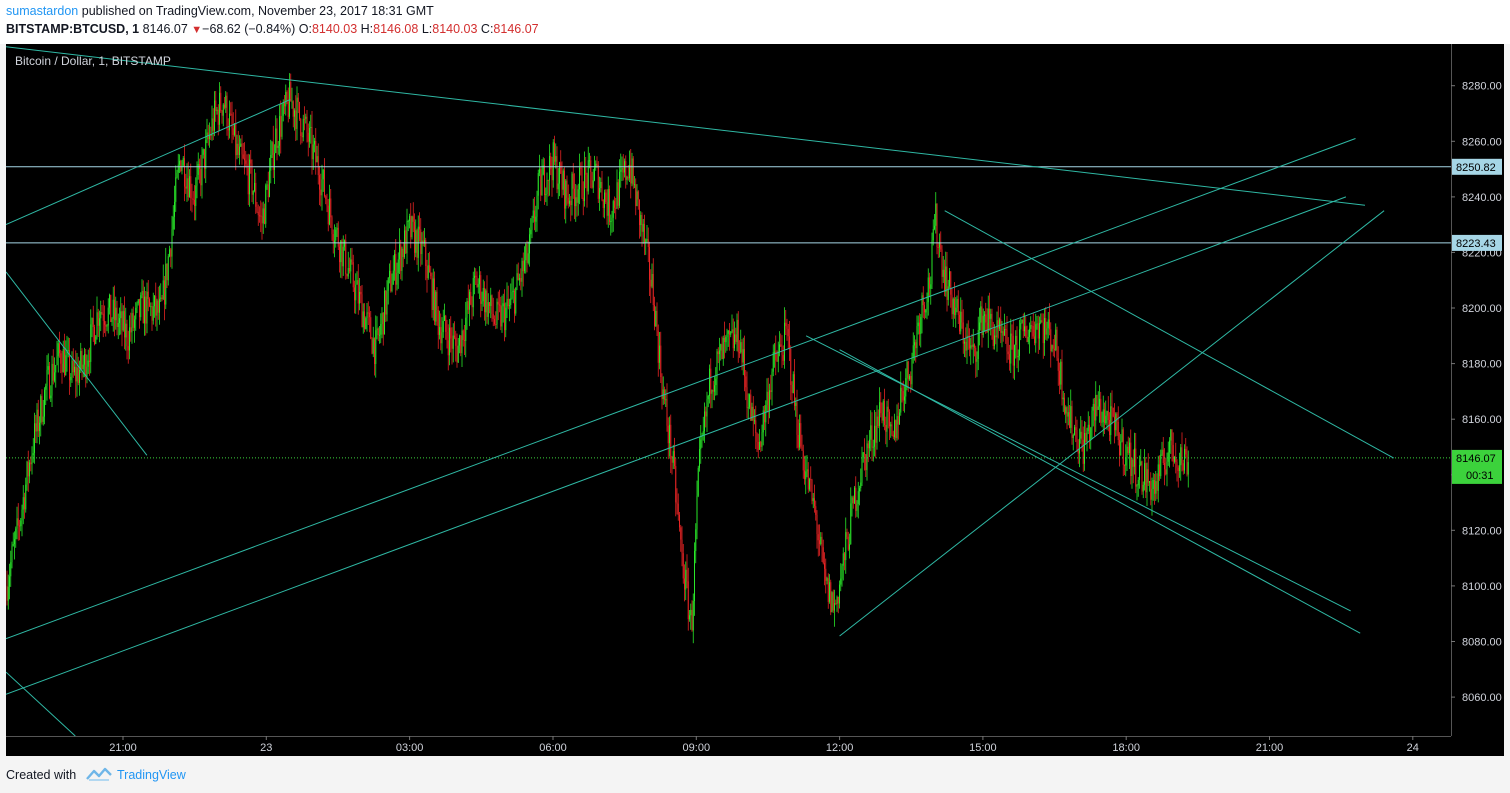  I want to click on time-tick-label: 23, so click(266, 748).